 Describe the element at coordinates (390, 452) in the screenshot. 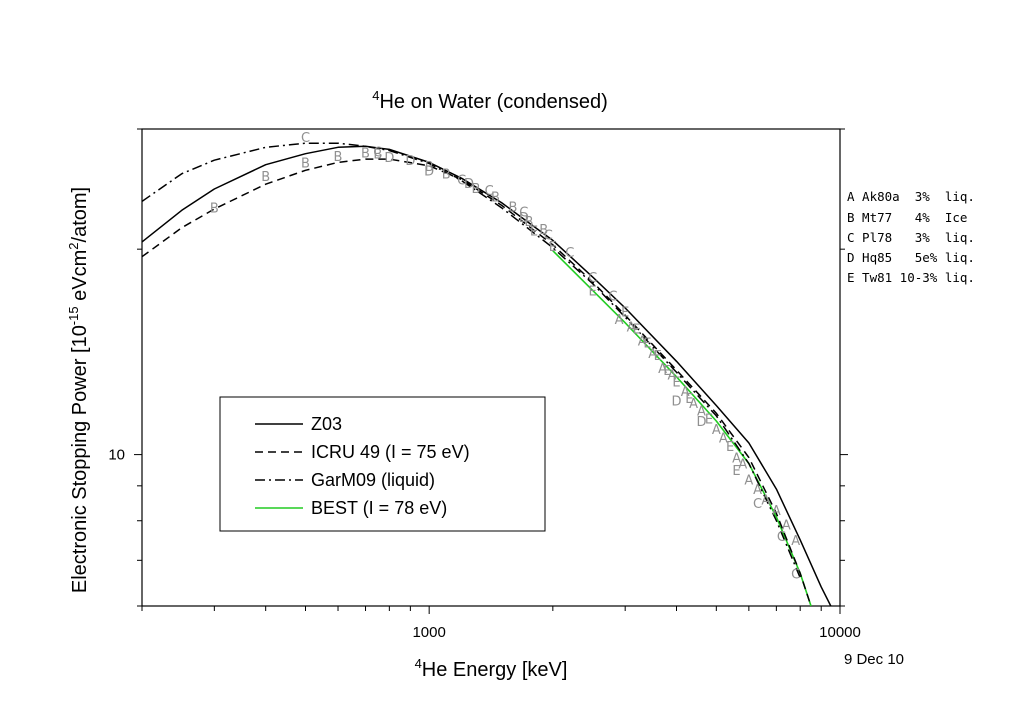

I see `legend-label-icru-49-i-75-ev: ICRU 49 (I = 75 eV)` at that location.